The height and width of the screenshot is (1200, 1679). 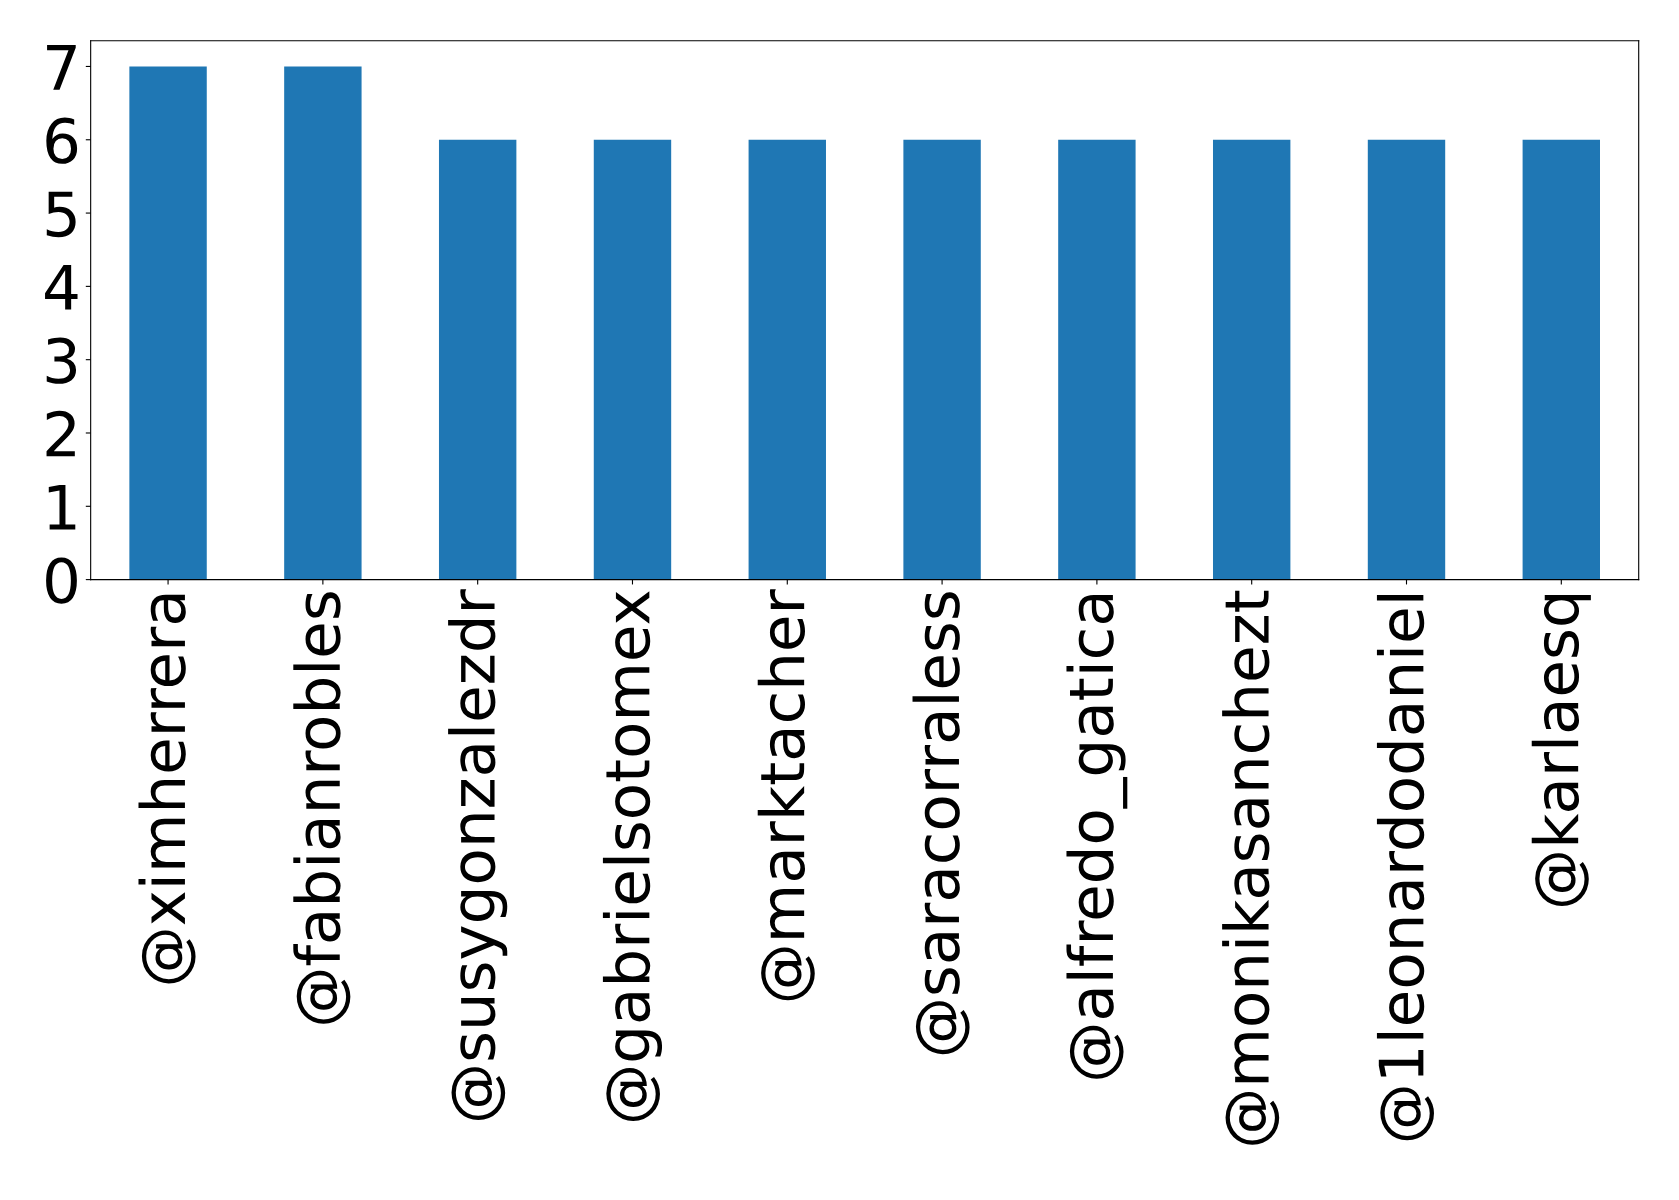 I want to click on x-tick-label: @marktacher, so click(x=786, y=795).